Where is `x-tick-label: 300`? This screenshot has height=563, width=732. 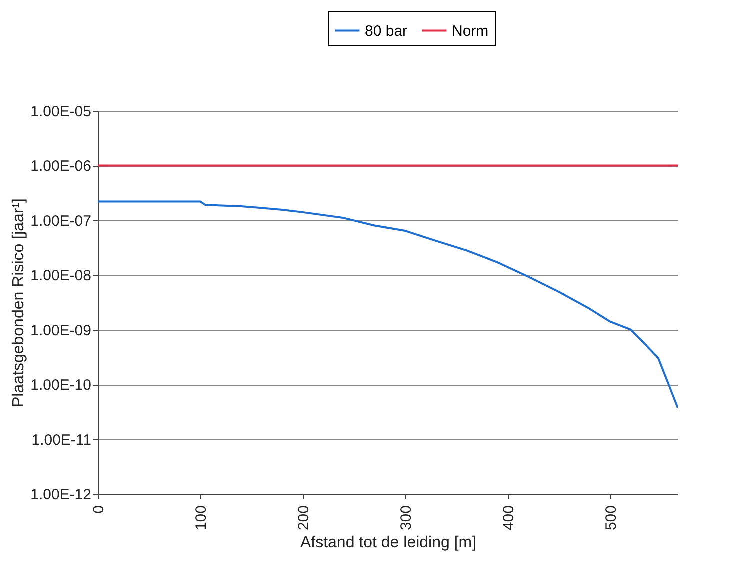
x-tick-label: 300 is located at coordinates (406, 518).